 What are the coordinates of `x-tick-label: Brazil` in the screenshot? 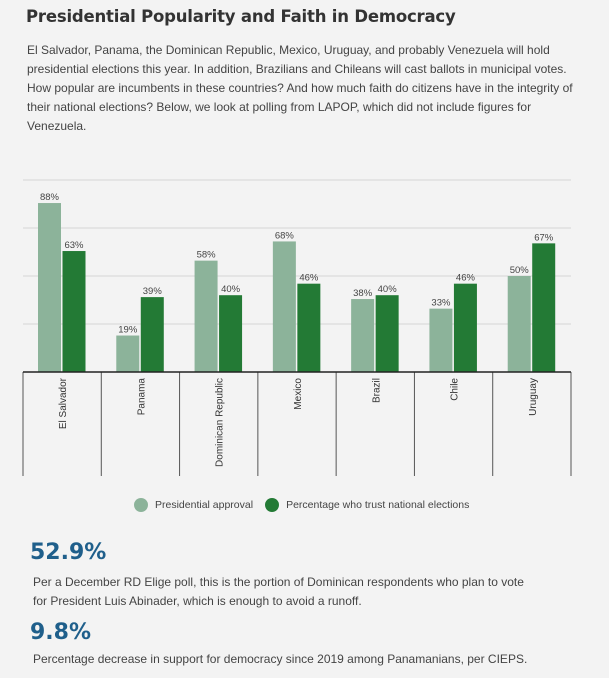 It's located at (376, 390).